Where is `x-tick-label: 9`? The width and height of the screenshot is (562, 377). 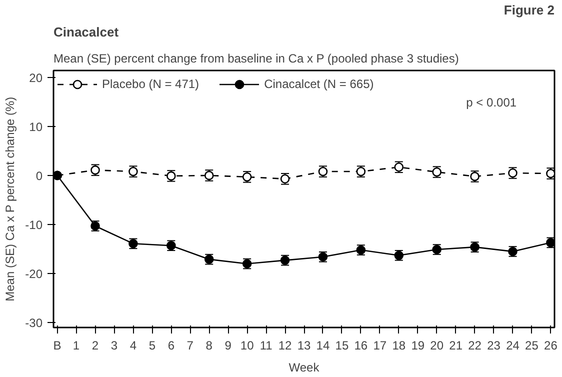
x-tick-label: 9 is located at coordinates (228, 345).